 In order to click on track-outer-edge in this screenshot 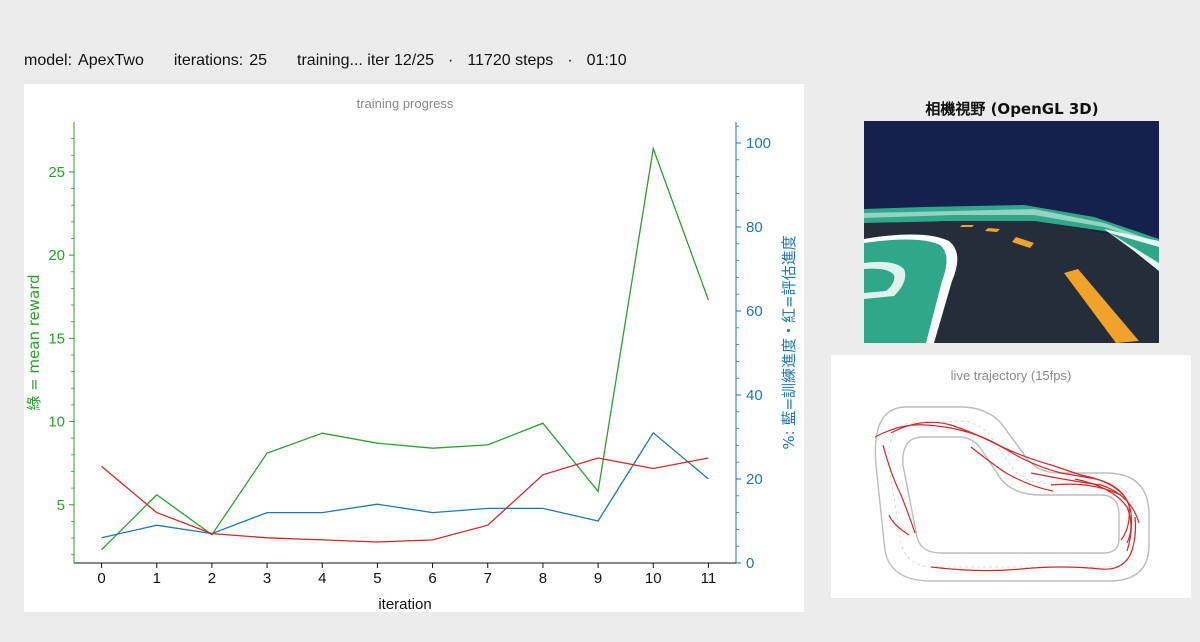, I will do `click(1012, 494)`.